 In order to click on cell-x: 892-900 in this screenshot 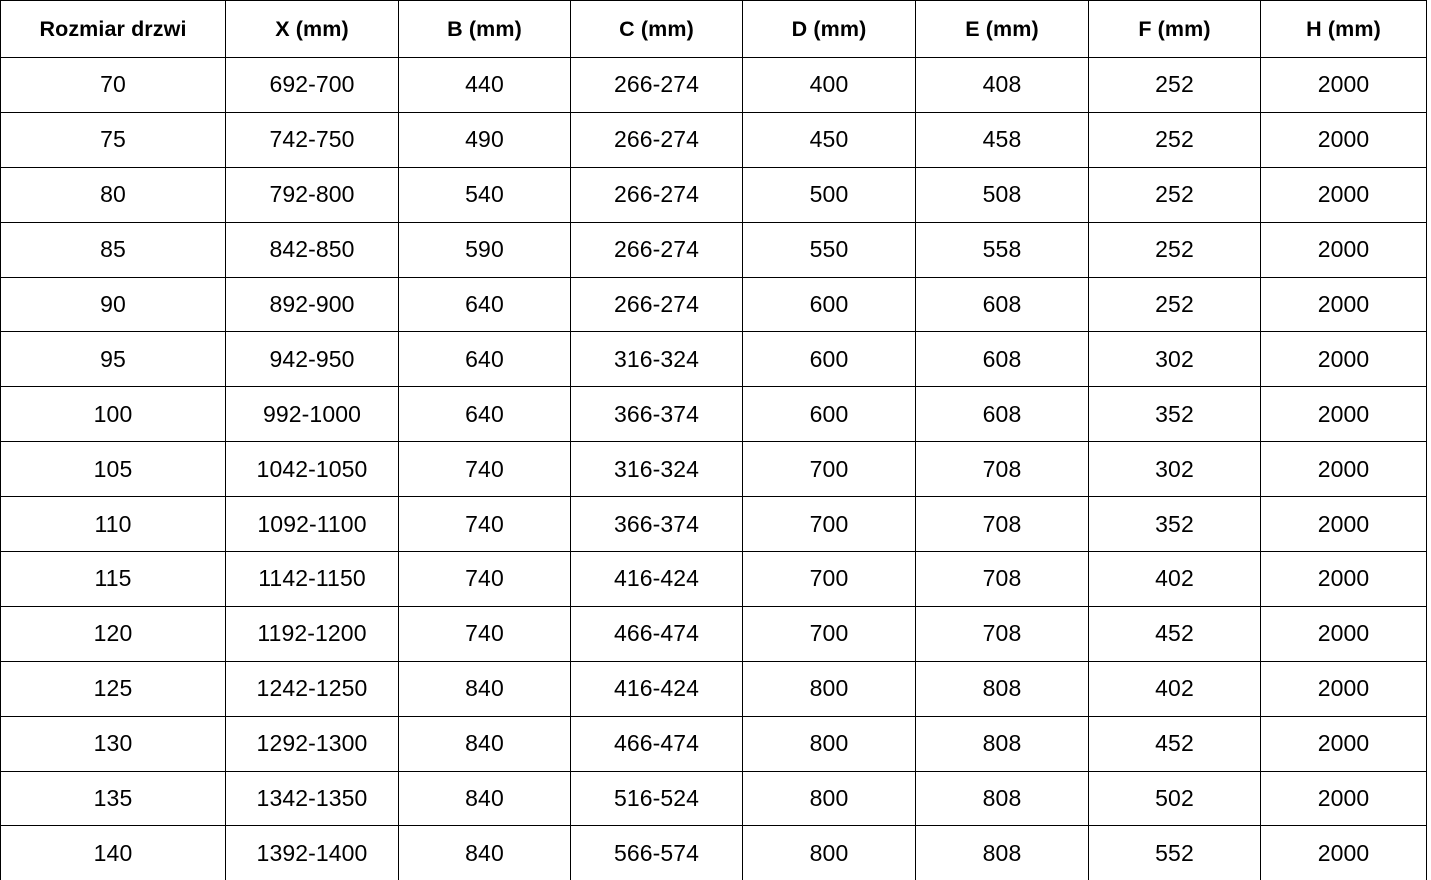, I will do `click(312, 304)`.